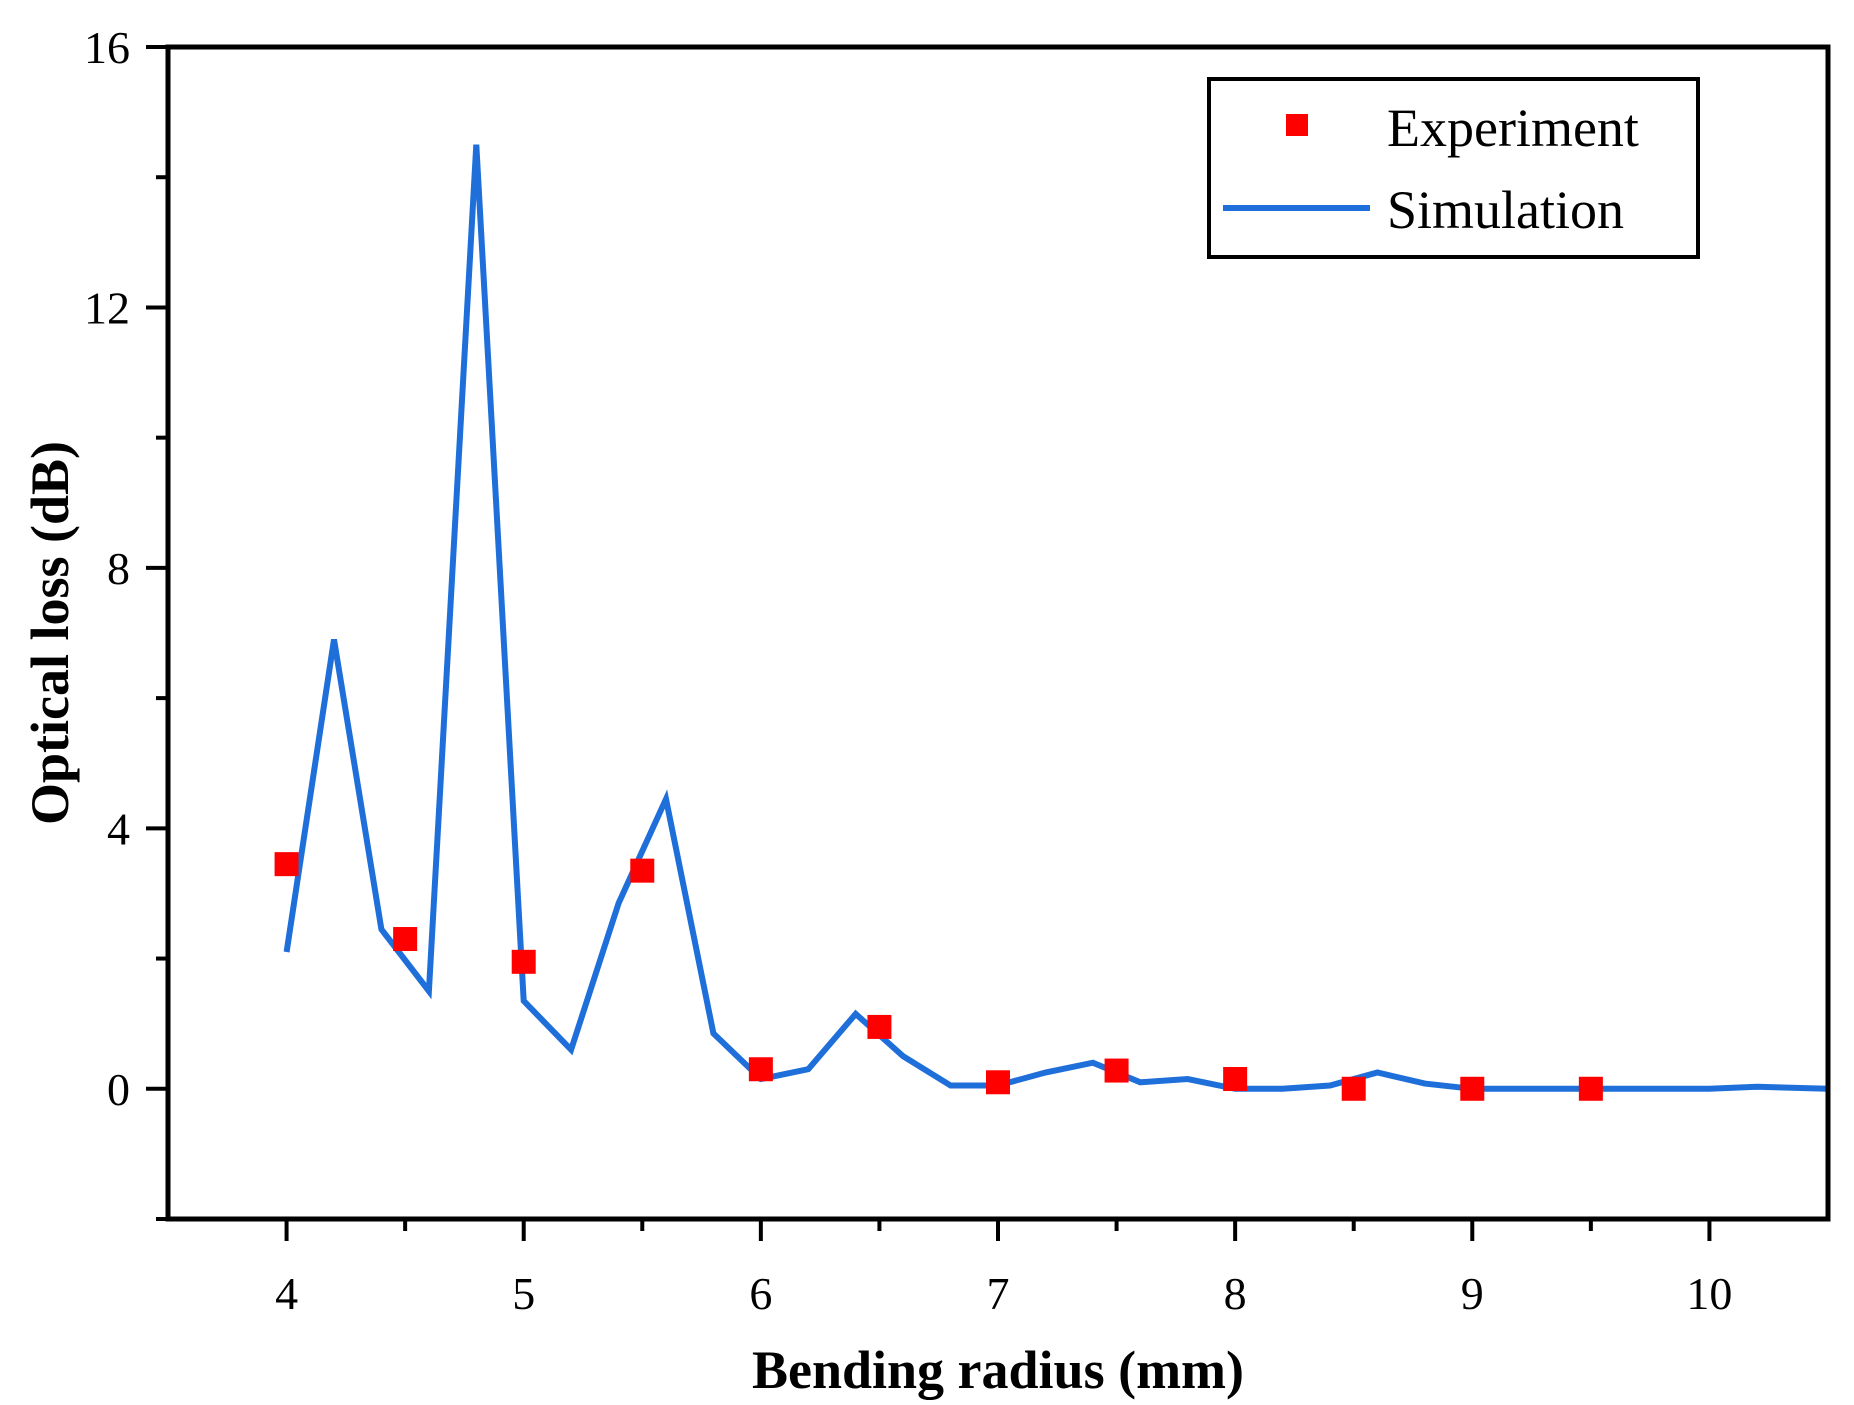 Image resolution: width=1854 pixels, height=1405 pixels. Describe the element at coordinates (760, 1293) in the screenshot. I see `x-tick-label-6: 6` at that location.